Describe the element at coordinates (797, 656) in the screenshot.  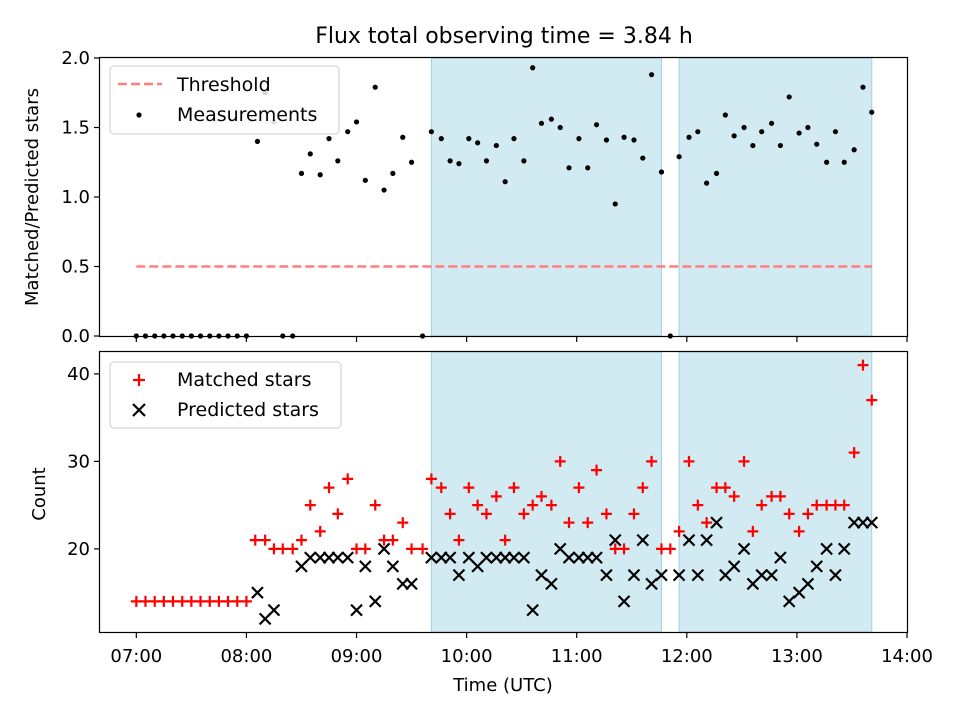
I see `count-x-tick-label: 13:00` at that location.